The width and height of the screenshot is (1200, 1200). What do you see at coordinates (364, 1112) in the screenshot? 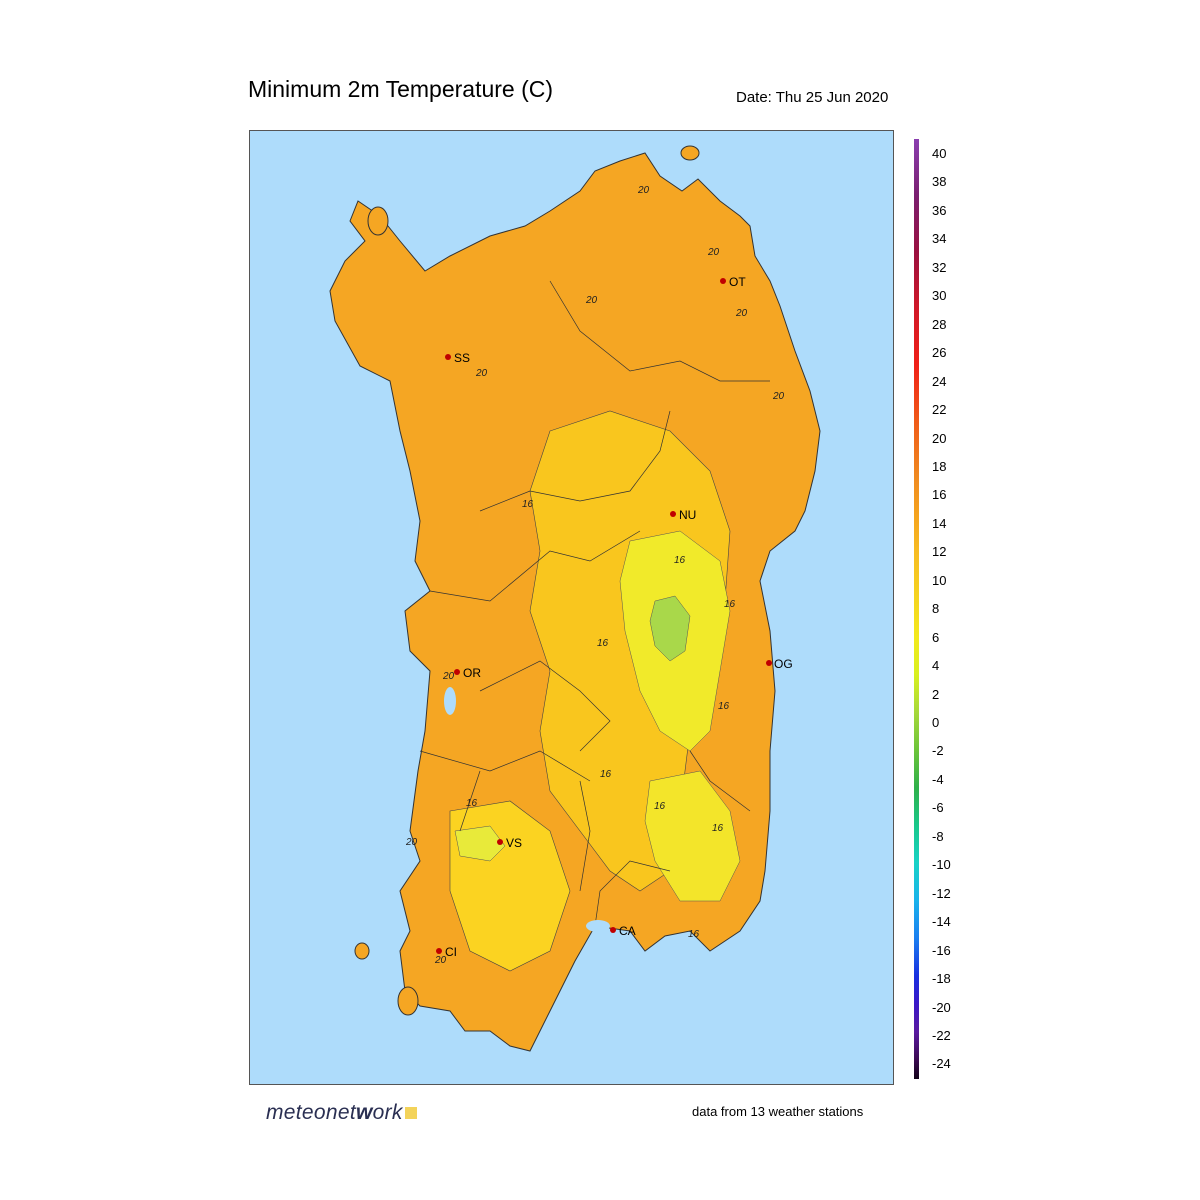
I see `logo-part: w` at bounding box center [364, 1112].